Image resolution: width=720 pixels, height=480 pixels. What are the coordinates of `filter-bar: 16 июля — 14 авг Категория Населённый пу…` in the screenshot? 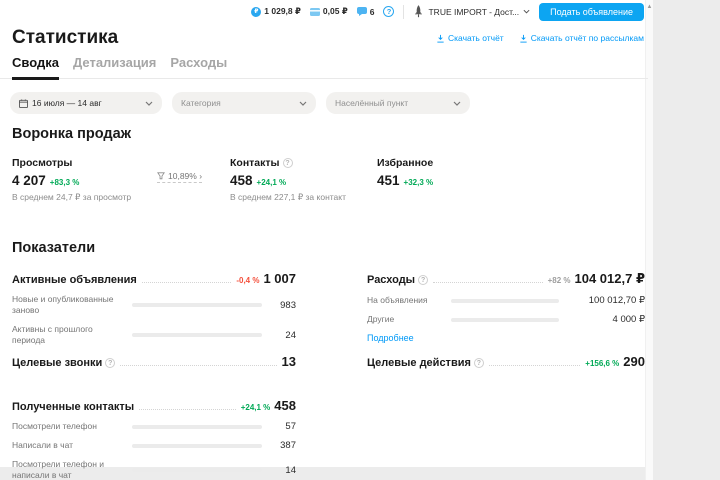 It's located at (240, 103).